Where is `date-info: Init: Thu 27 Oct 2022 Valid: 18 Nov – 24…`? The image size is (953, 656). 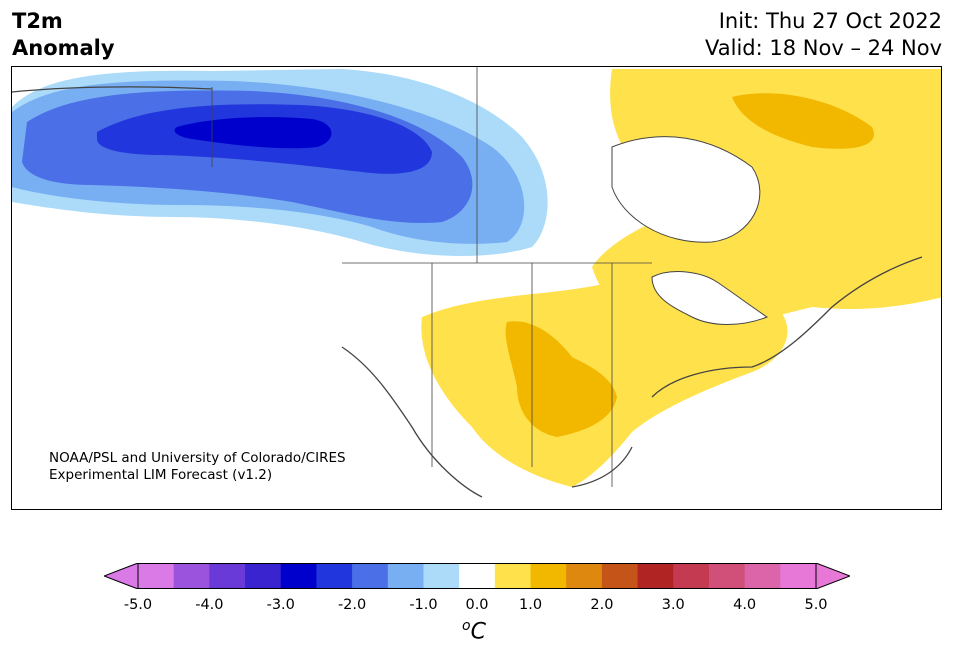
date-info: Init: Thu 27 Oct 2022 Valid: 18 Nov – 24… is located at coordinates (823, 35).